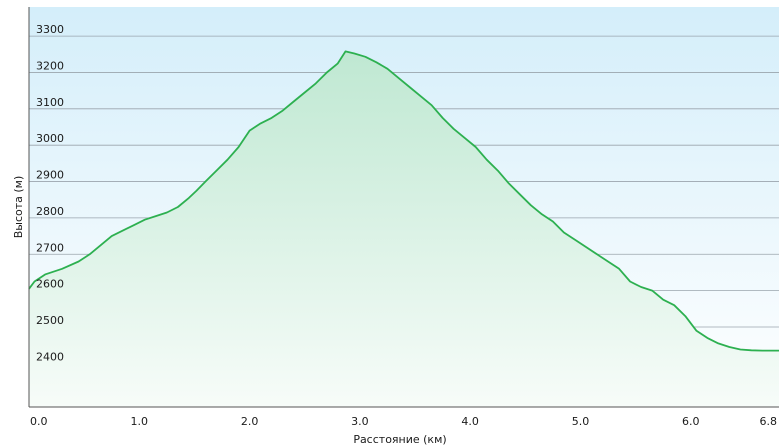 The image size is (783, 447). What do you see at coordinates (50, 138) in the screenshot?
I see `y-tick-label: 3000` at bounding box center [50, 138].